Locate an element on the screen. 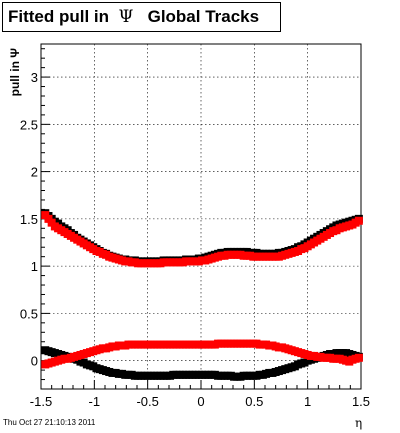 Image resolution: width=400 pixels, height=433 pixels. x-tick-label: 1.5 is located at coordinates (361, 401).